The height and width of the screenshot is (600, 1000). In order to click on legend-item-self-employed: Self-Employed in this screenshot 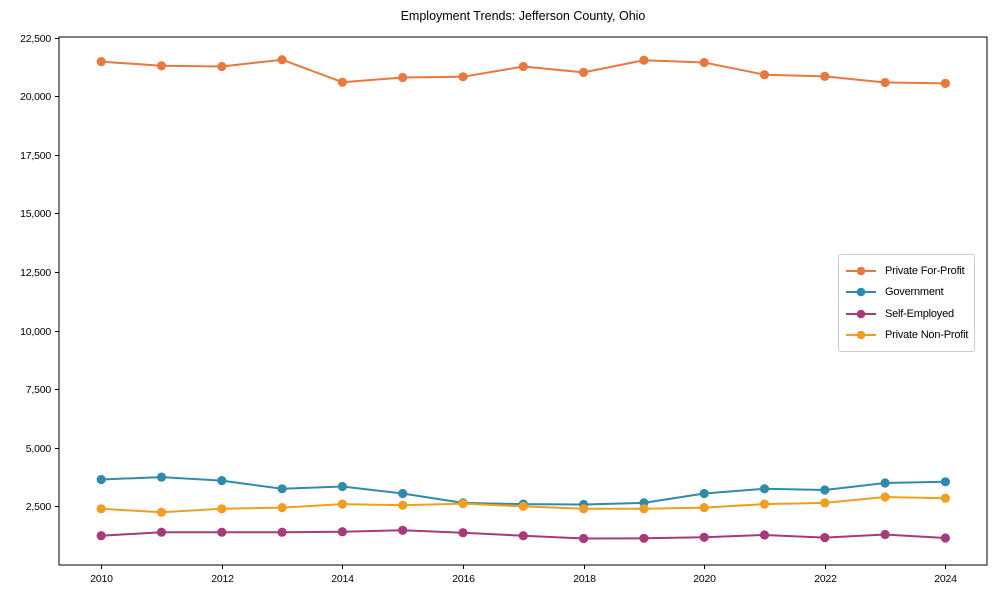, I will do `click(905, 314)`.